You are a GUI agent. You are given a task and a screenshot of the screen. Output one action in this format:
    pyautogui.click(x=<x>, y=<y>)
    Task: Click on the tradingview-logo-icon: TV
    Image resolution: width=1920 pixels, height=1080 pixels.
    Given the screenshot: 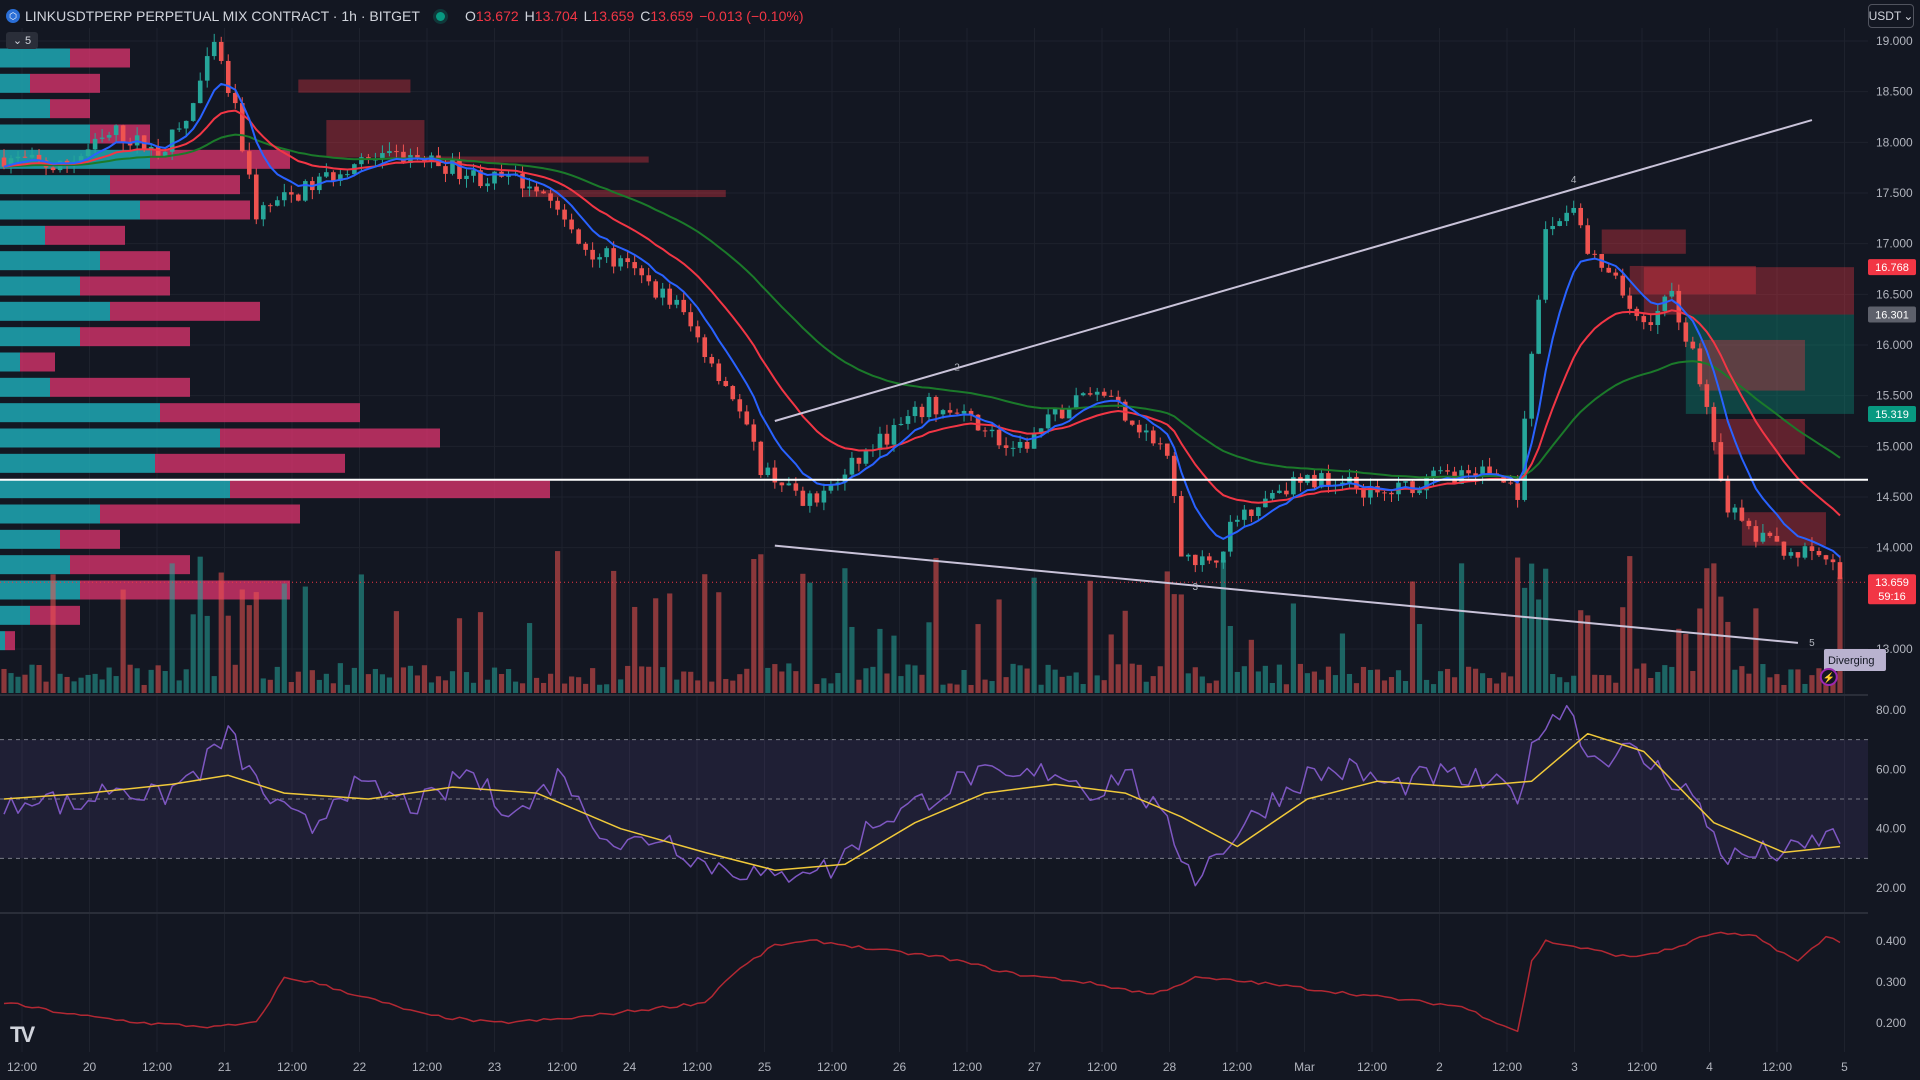 What is the action you would take?
    pyautogui.click(x=22, y=1034)
    